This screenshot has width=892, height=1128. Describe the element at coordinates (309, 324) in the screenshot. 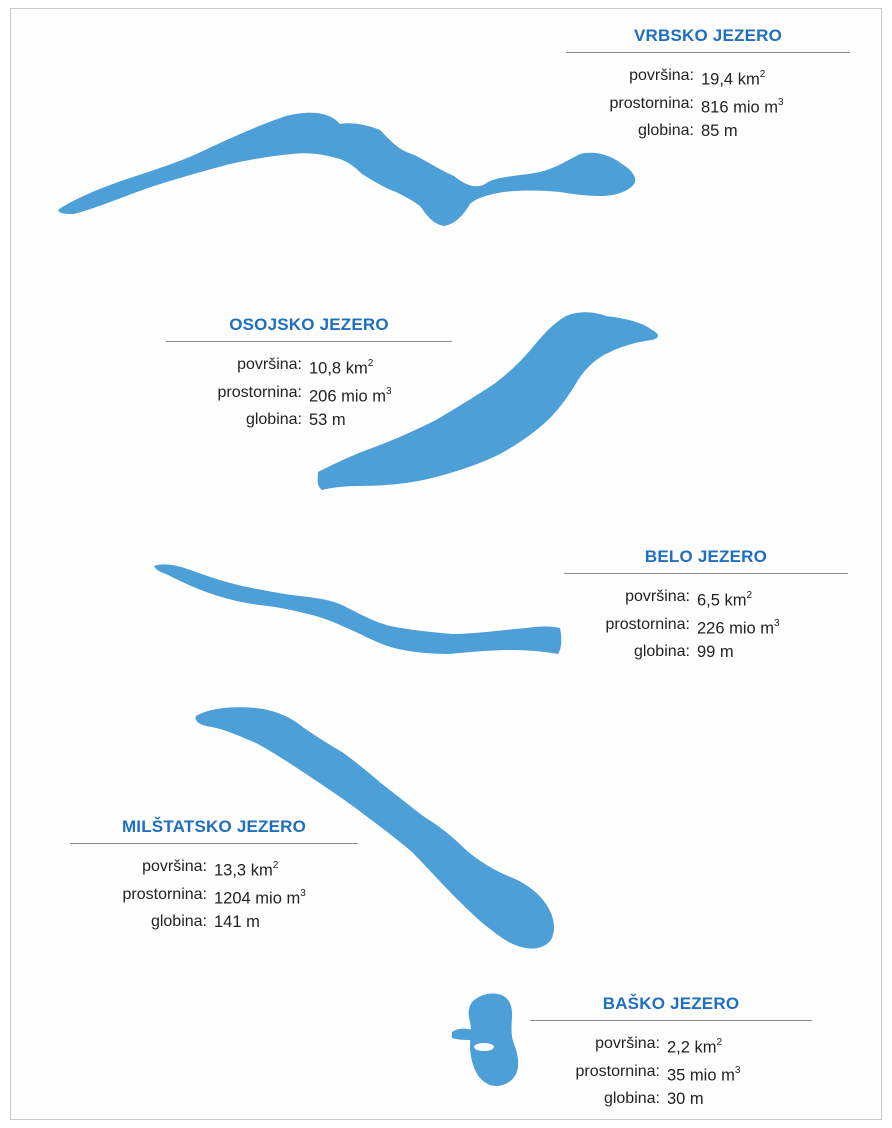

I see `lake-title: OSOJSKO JEZERO` at that location.